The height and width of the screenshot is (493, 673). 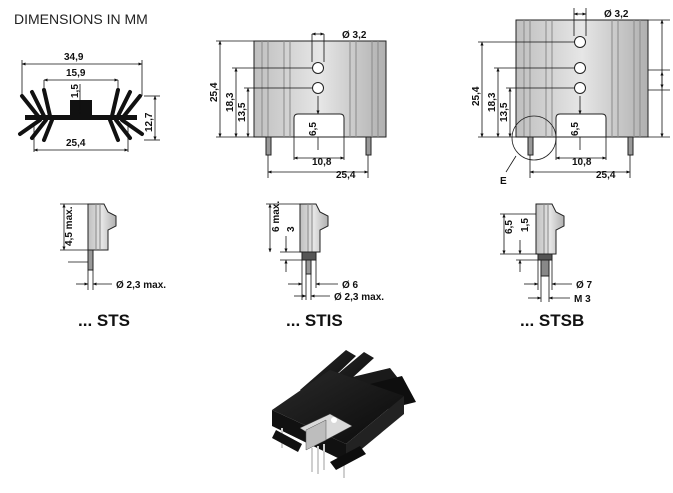 I want to click on dim-web-thickness: 1,5, so click(x=75, y=91).